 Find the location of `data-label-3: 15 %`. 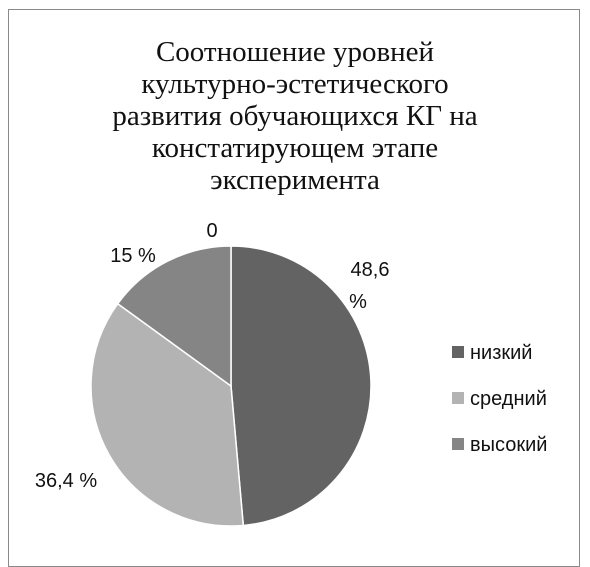

data-label-3: 15 % is located at coordinates (133, 256).